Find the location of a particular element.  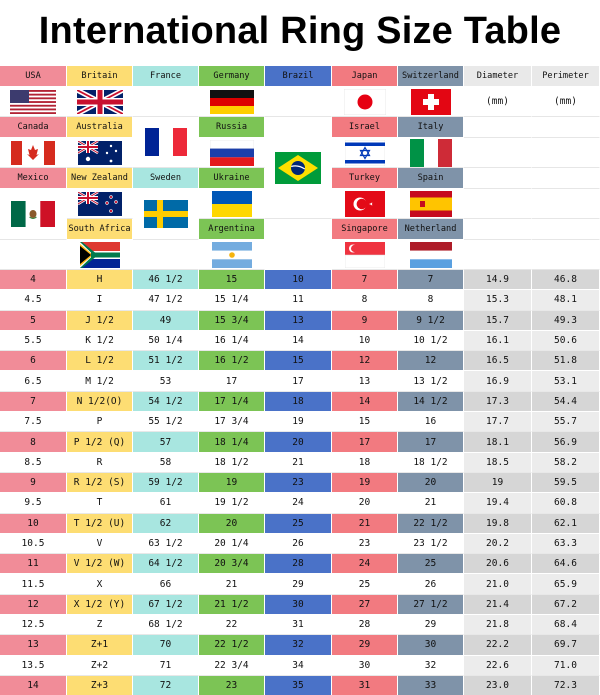

header-israel: Israel is located at coordinates (365, 127).